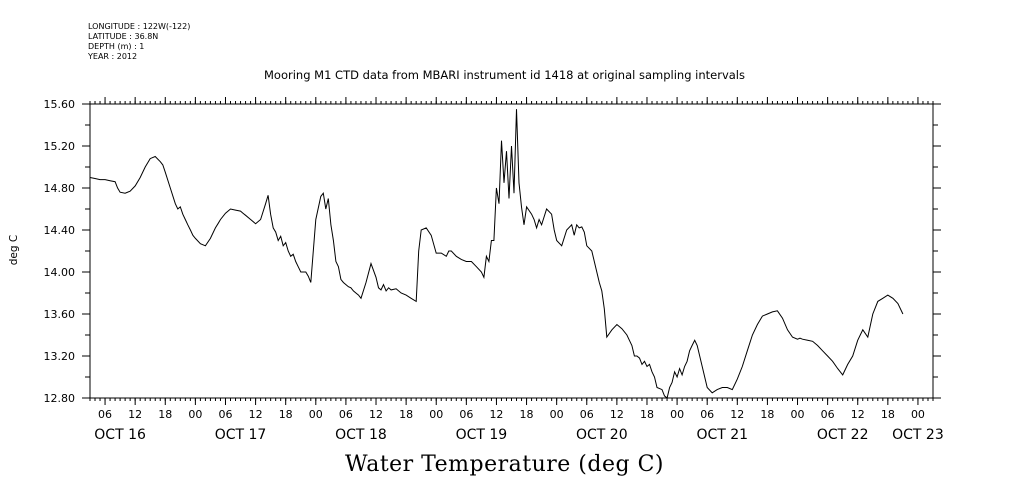 The image size is (1009, 504). What do you see at coordinates (504, 464) in the screenshot?
I see `x-axis-label: Water Temperature (deg C)` at bounding box center [504, 464].